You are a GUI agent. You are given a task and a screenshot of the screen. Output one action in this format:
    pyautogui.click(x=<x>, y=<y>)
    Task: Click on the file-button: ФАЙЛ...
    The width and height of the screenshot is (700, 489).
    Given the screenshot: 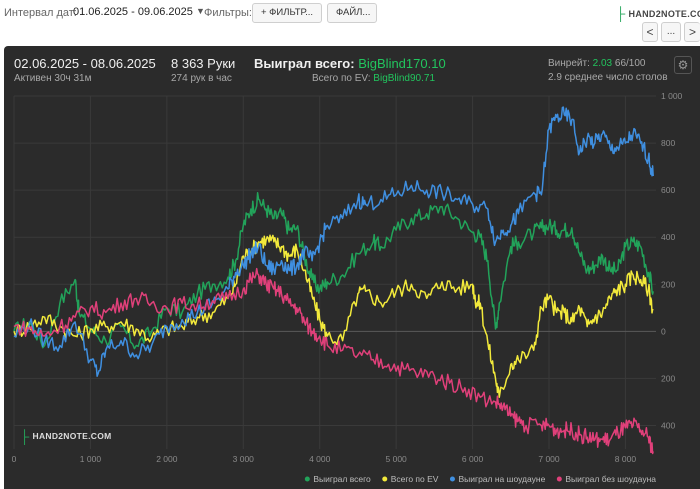 What is the action you would take?
    pyautogui.click(x=352, y=13)
    